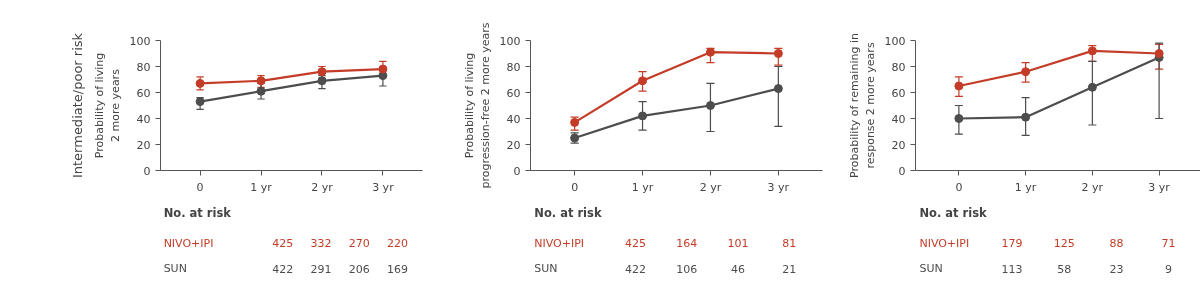 Image resolution: width=1200 pixels, height=295 pixels. What do you see at coordinates (321, 244) in the screenshot?
I see `text: 332` at bounding box center [321, 244].